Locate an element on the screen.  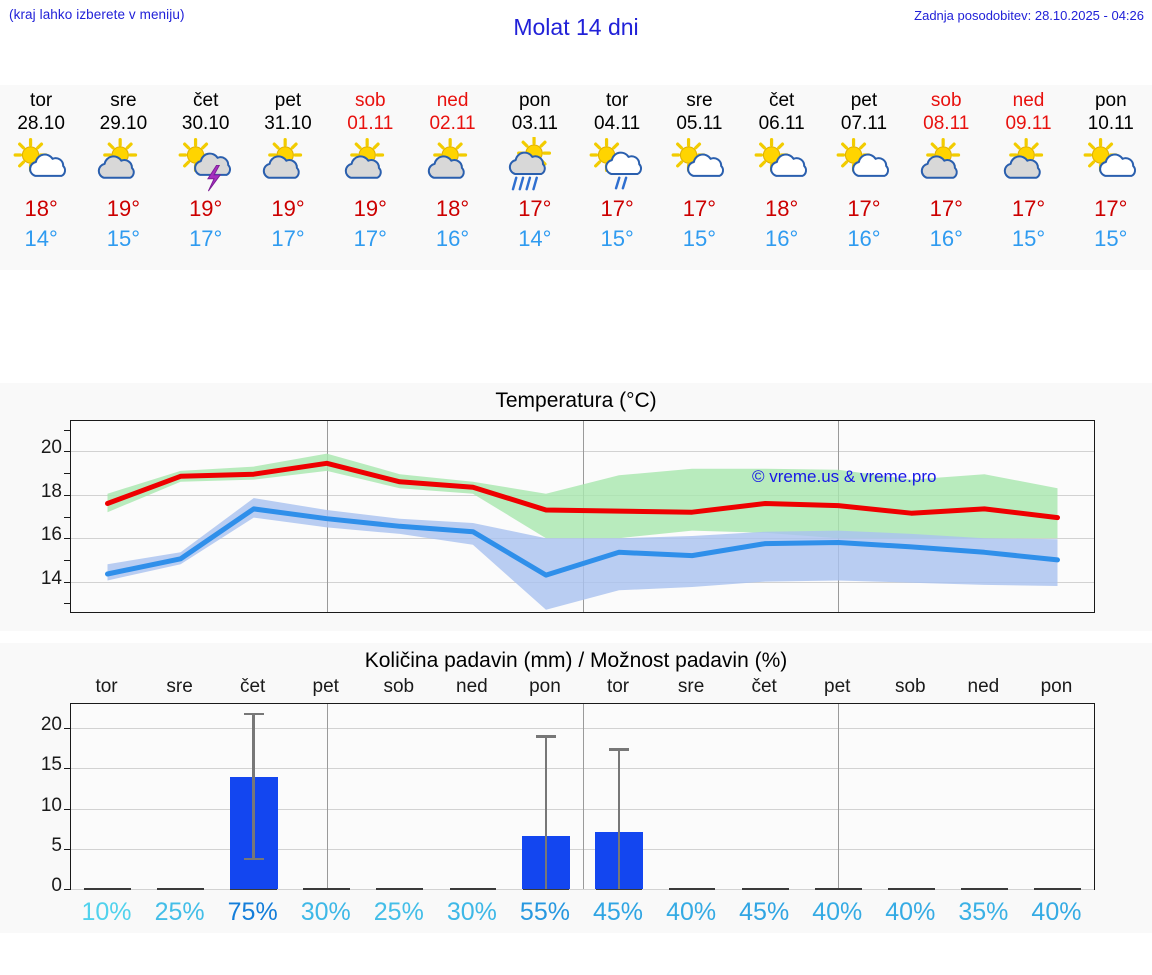
day-column-08.11: sob 08.11 17° 16° is located at coordinates (946, 177).